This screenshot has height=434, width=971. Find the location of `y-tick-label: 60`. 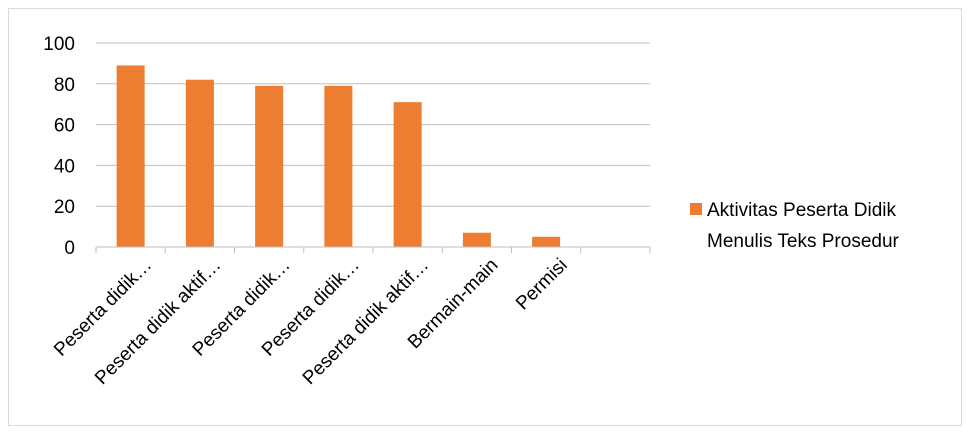

y-tick-label: 60 is located at coordinates (64, 126).